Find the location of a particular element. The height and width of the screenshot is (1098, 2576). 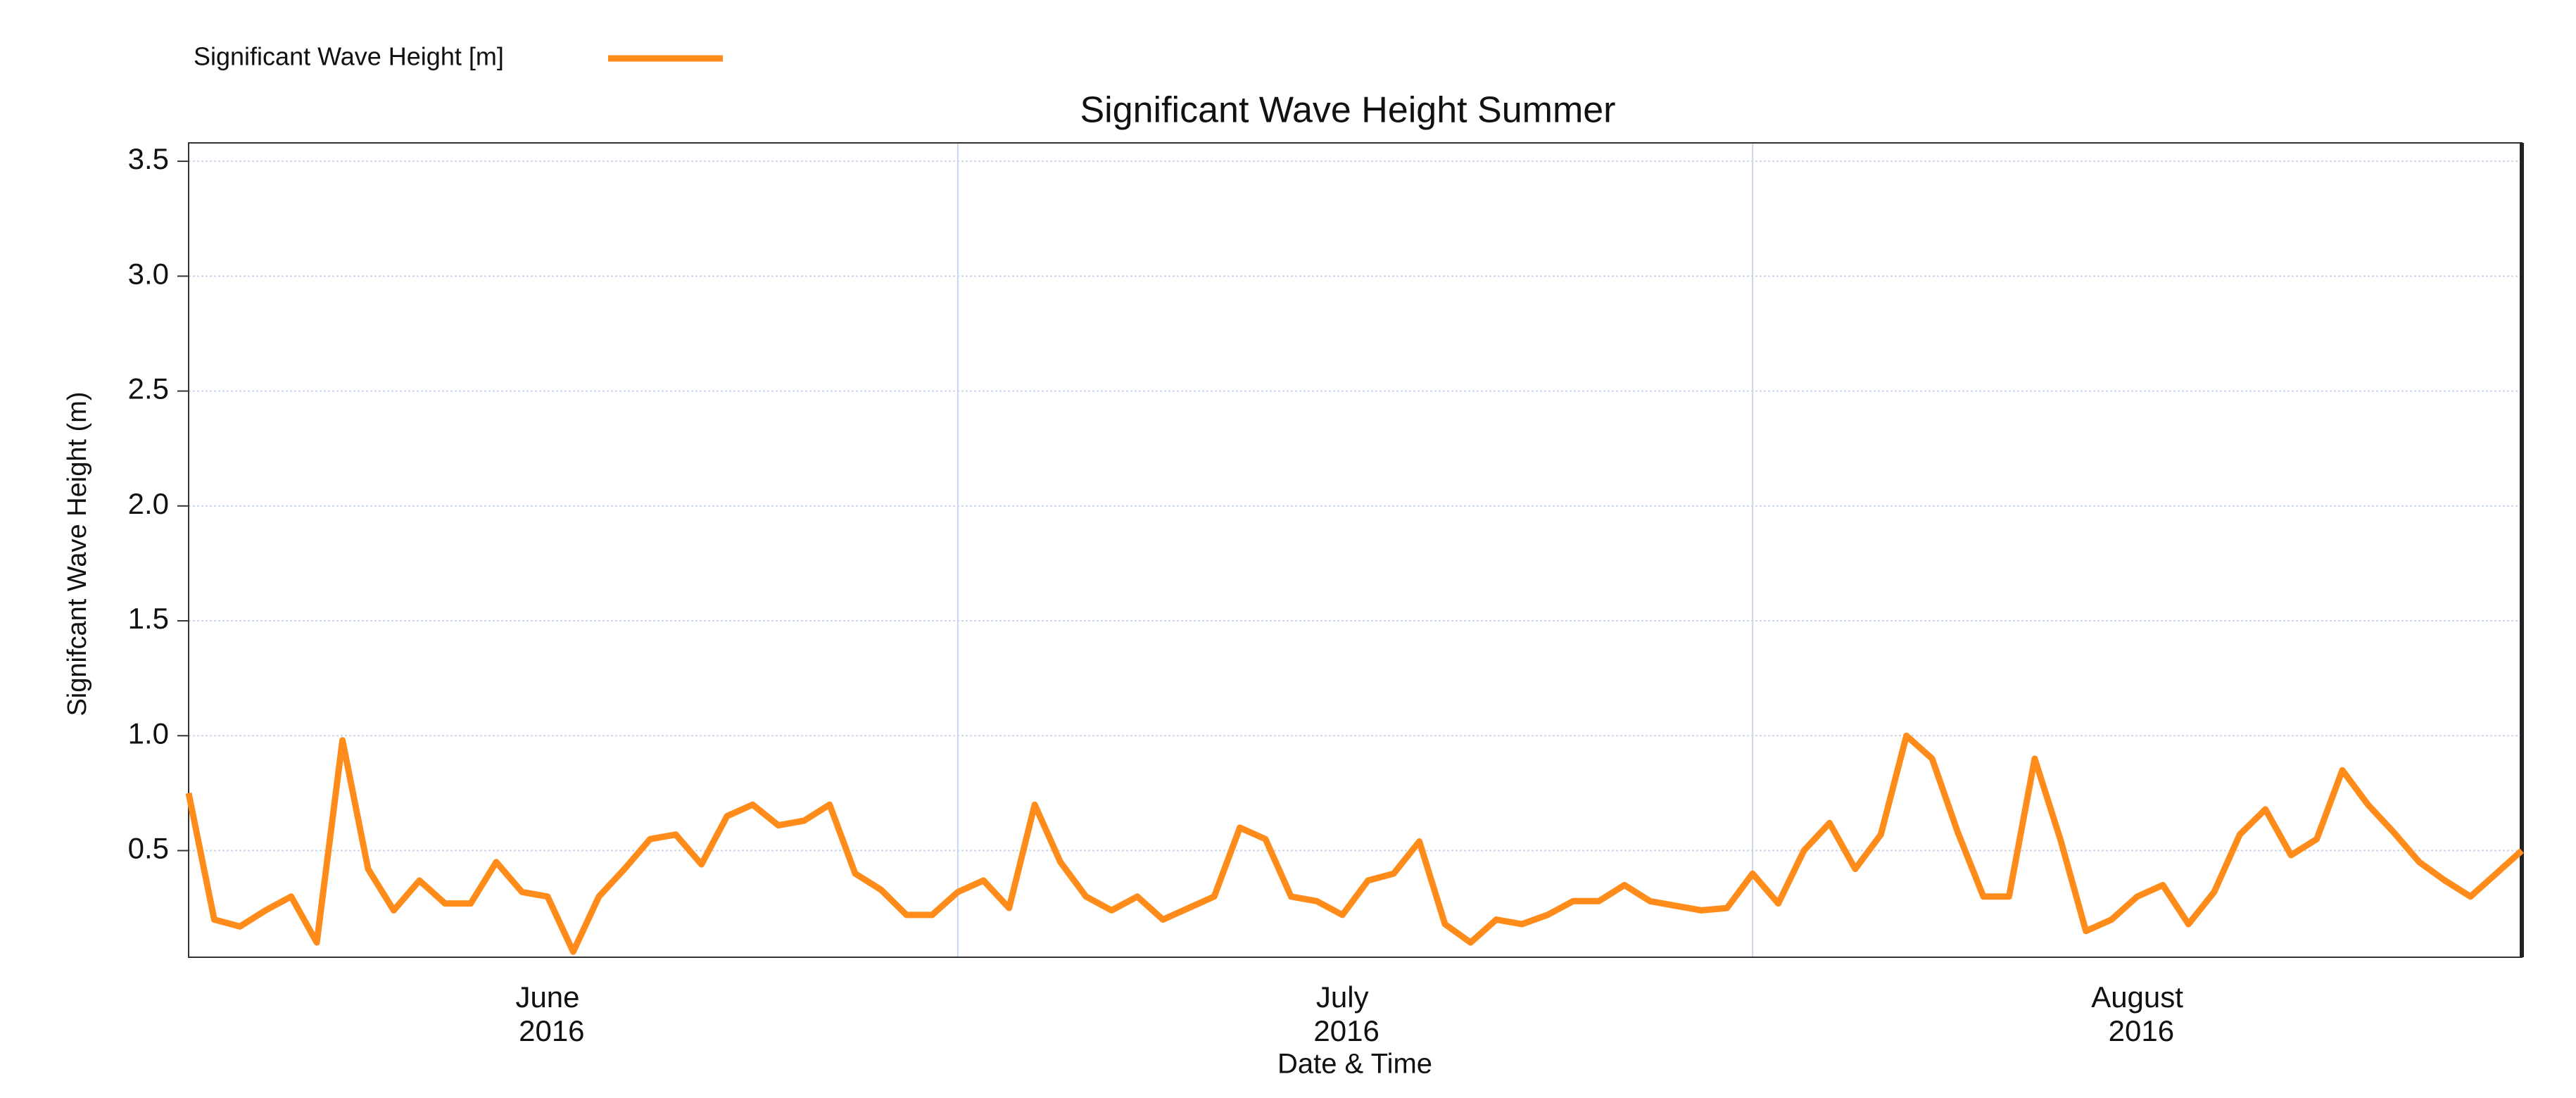

y-tick-label: 1.5 is located at coordinates (148, 618).